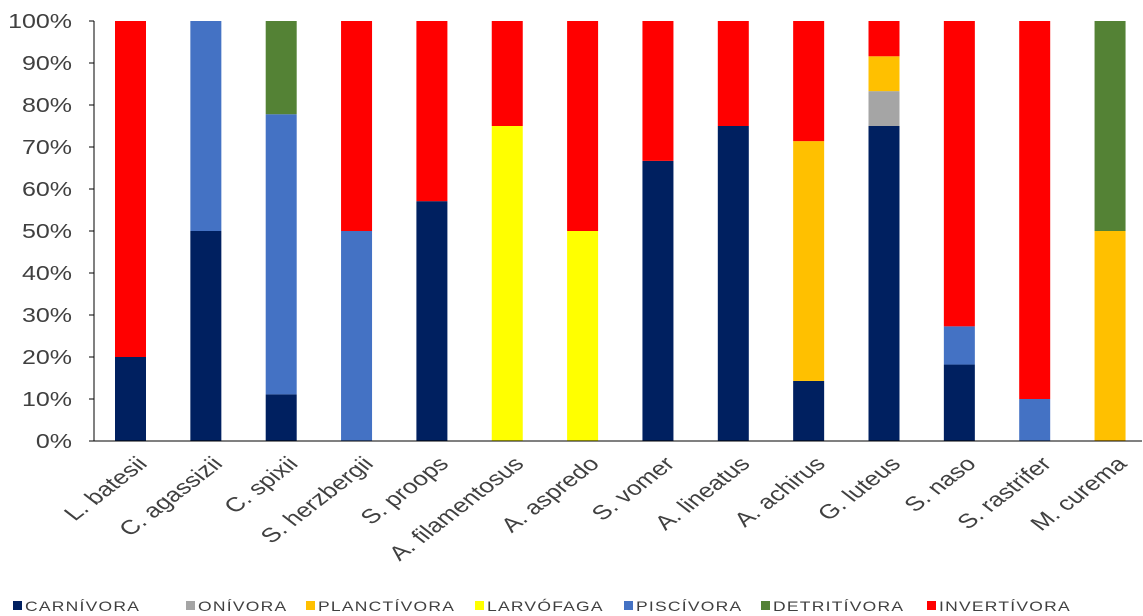  What do you see at coordinates (733, 73) in the screenshot?
I see `bar-a-lineatus-invertivora` at bounding box center [733, 73].